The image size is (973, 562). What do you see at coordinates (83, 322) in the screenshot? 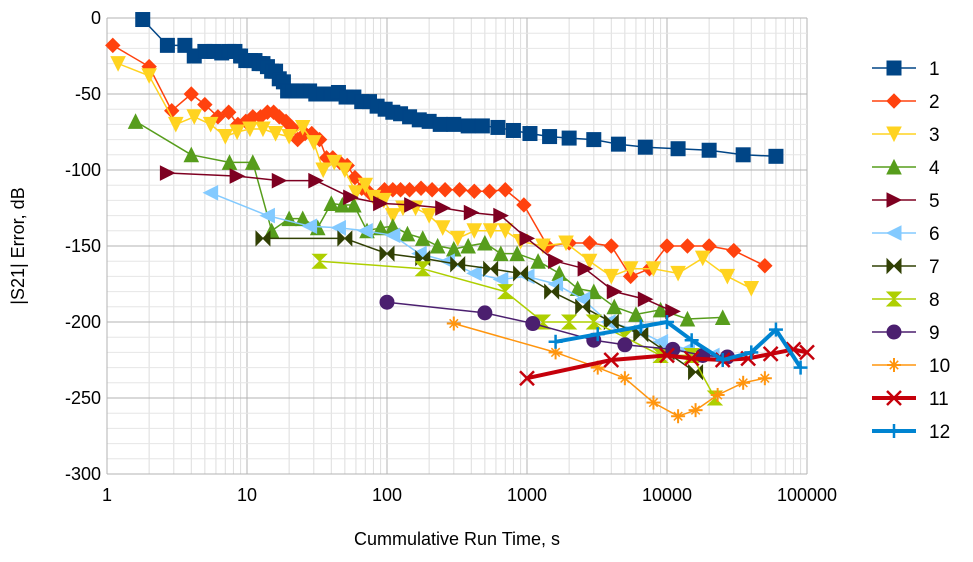
I see `y-tick-label: -200` at bounding box center [83, 322].